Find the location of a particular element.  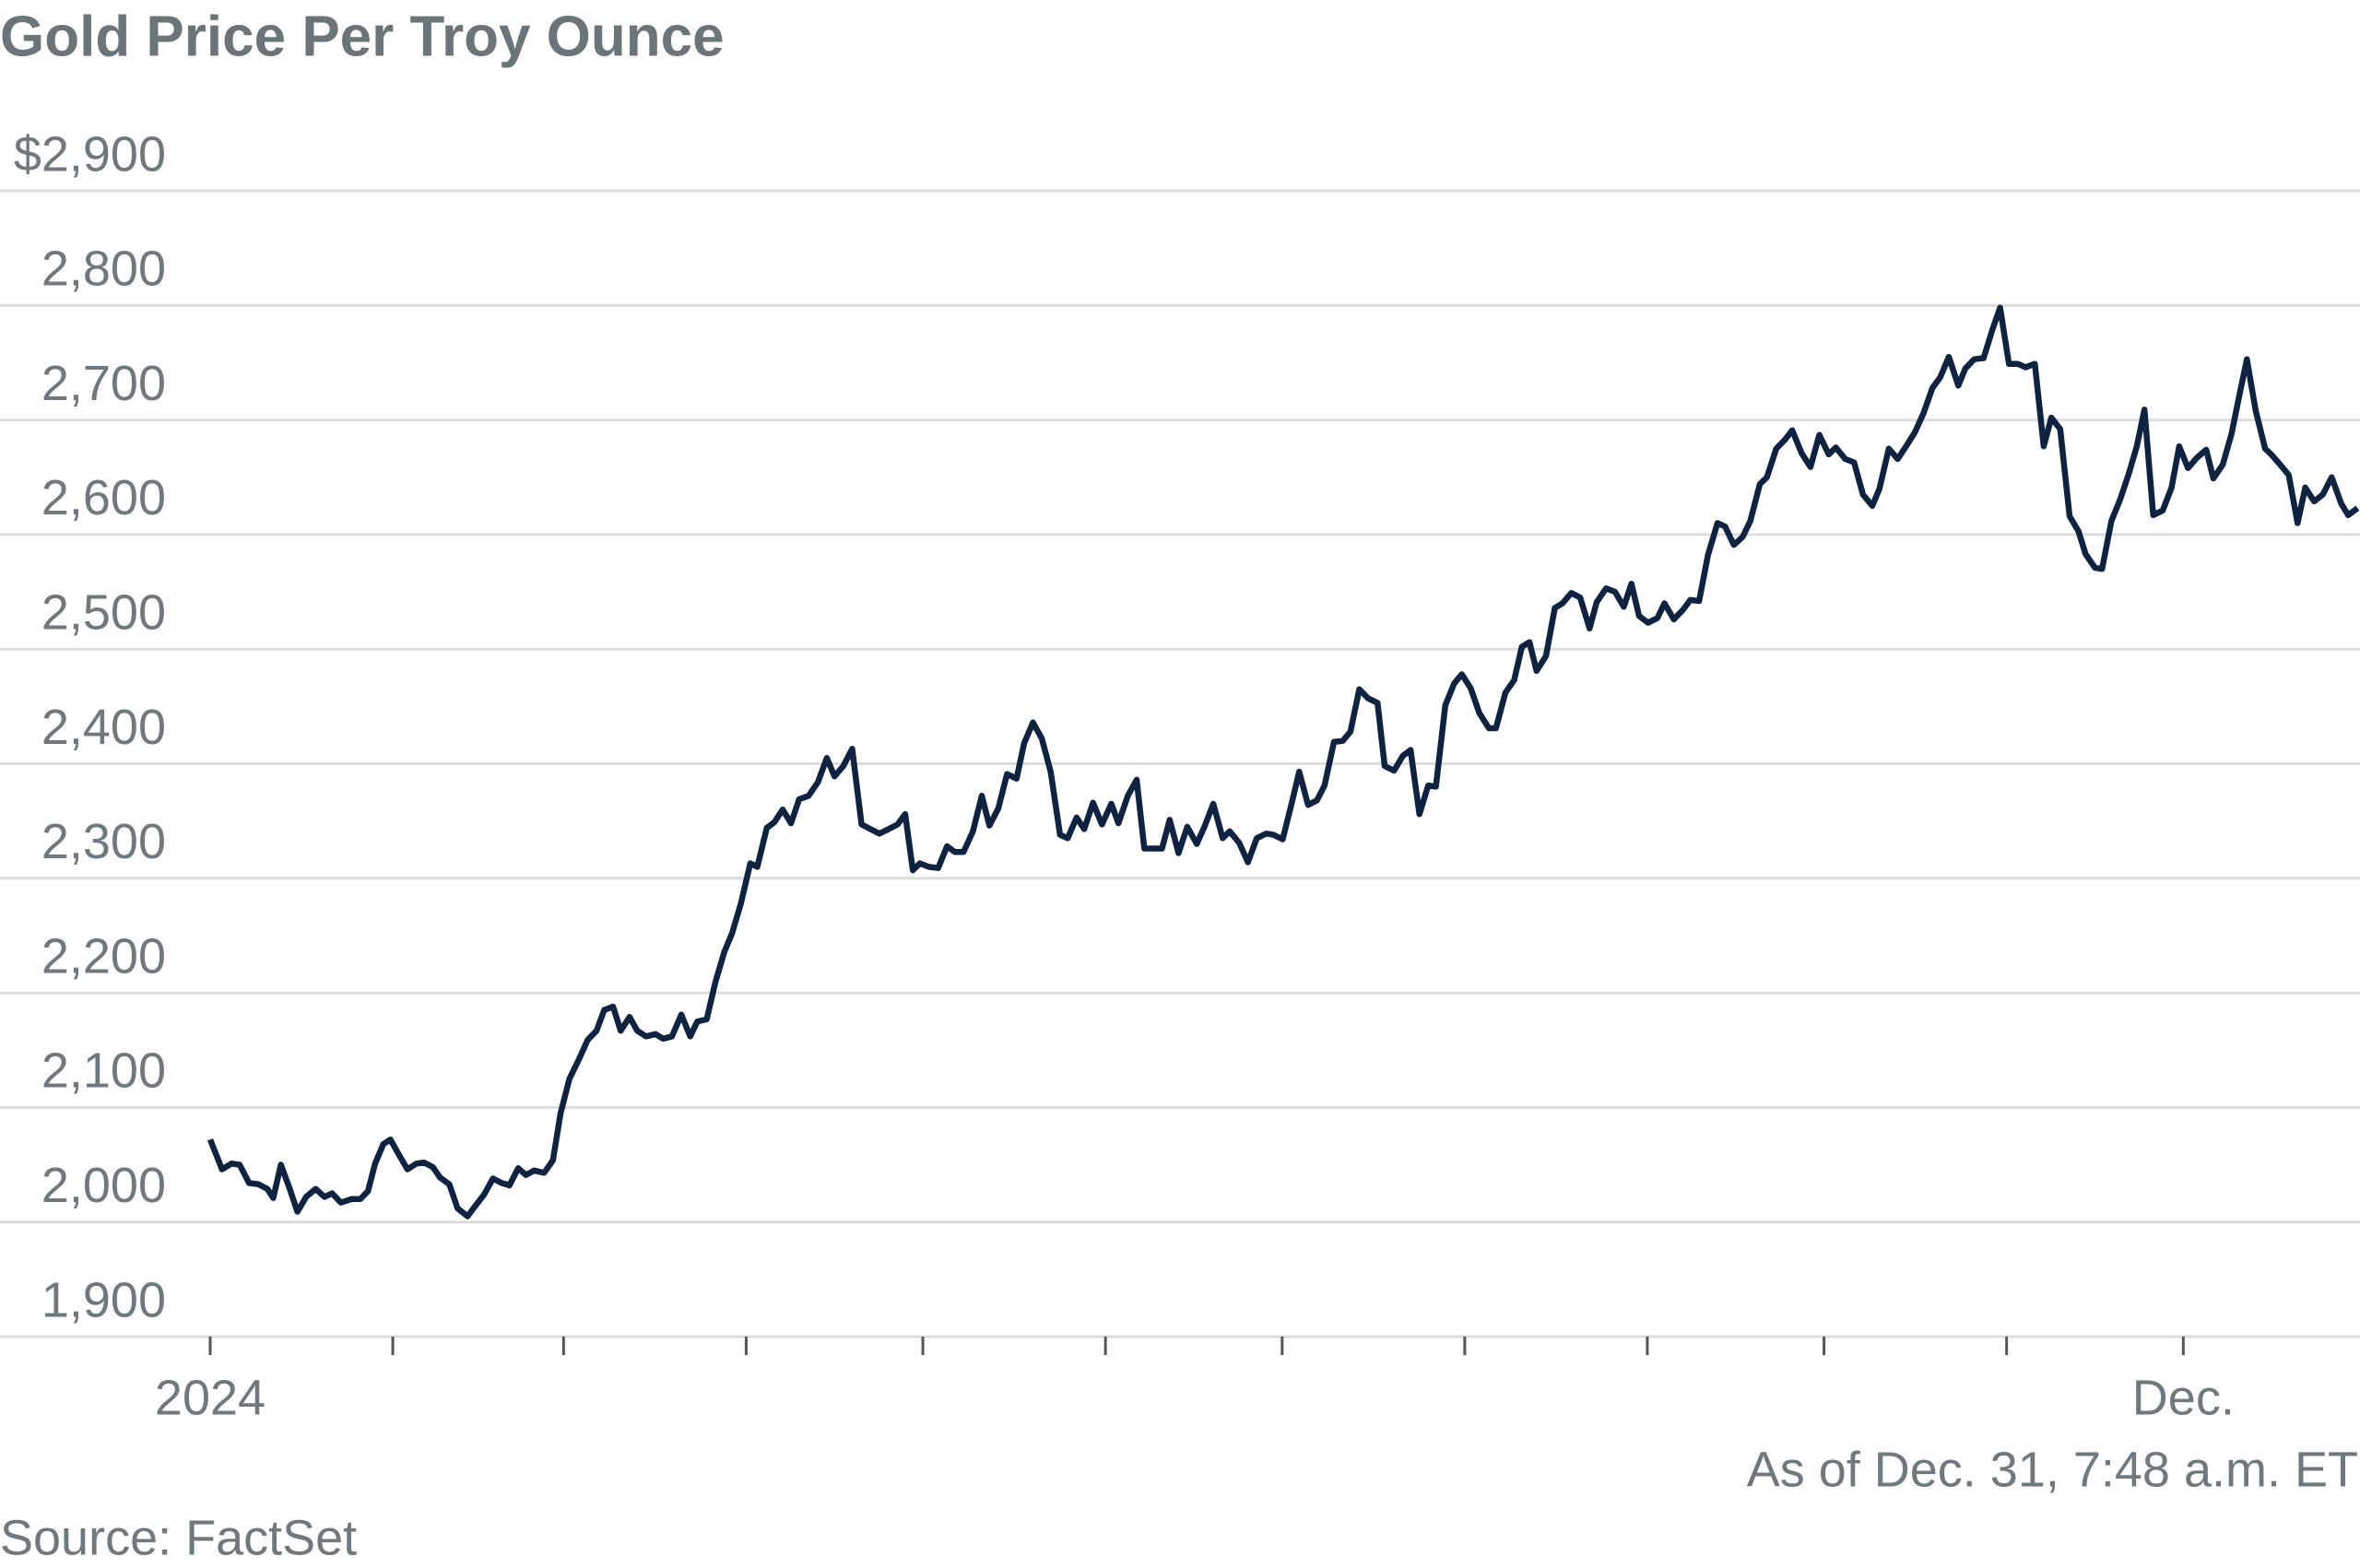

annotation: As of Dec. 31, 7:48 a.m. ET is located at coordinates (2052, 1469).